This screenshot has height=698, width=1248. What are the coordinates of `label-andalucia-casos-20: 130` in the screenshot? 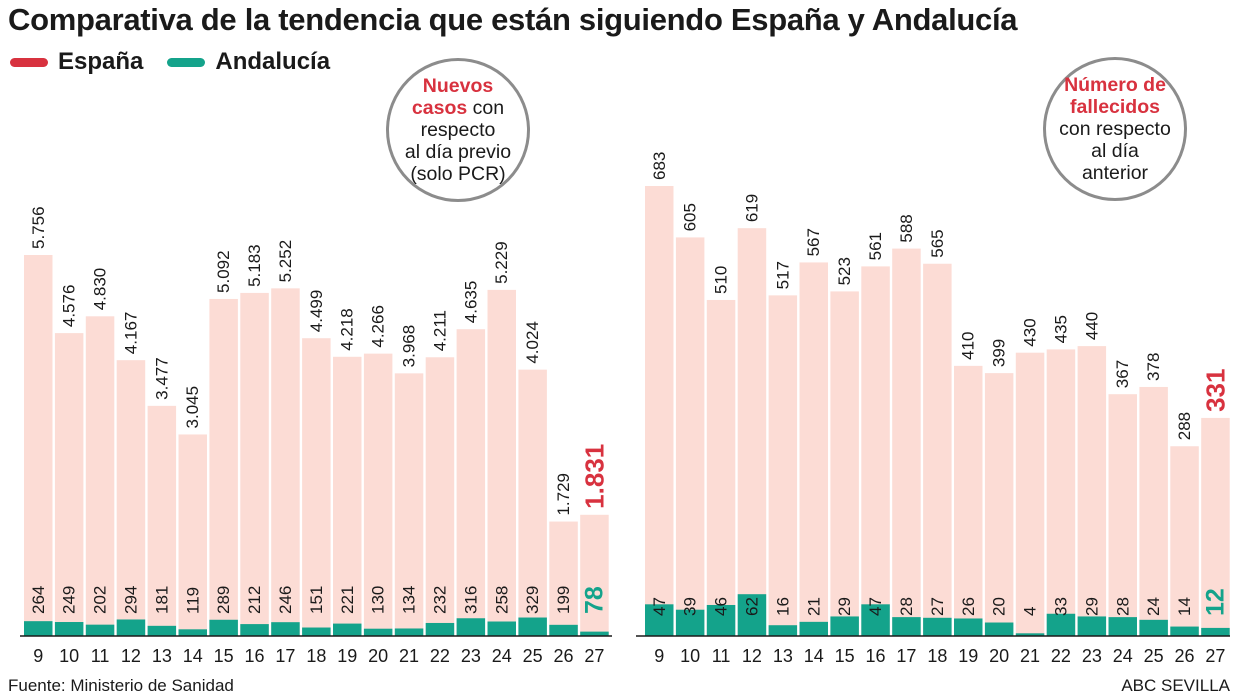 It's located at (378, 600).